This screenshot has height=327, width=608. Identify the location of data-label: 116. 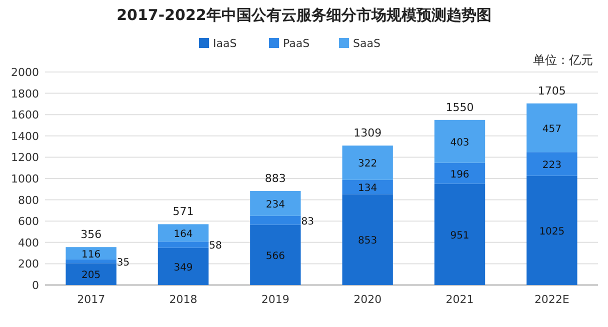
(91, 254).